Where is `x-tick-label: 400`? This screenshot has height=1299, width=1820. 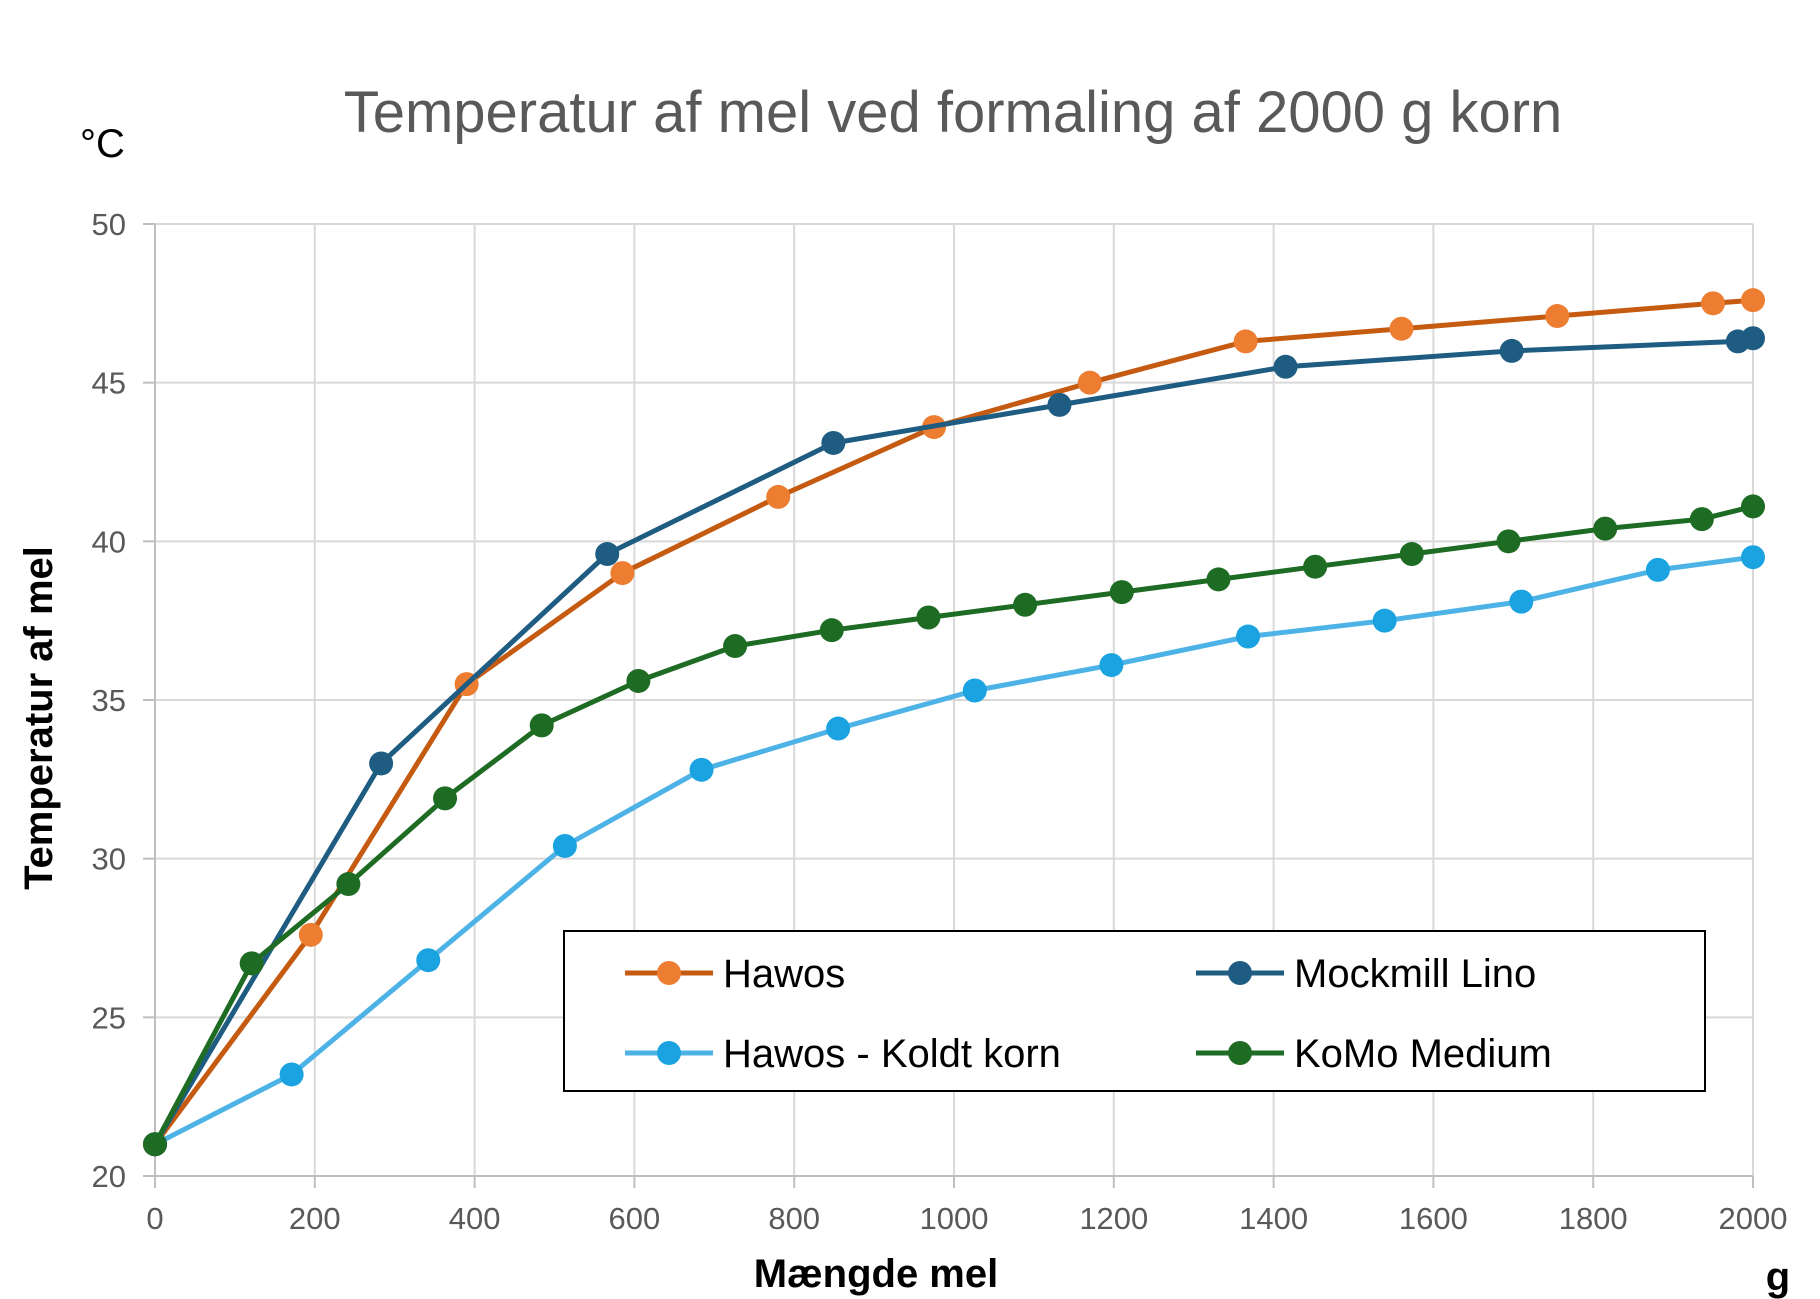
x-tick-label: 400 is located at coordinates (475, 1218).